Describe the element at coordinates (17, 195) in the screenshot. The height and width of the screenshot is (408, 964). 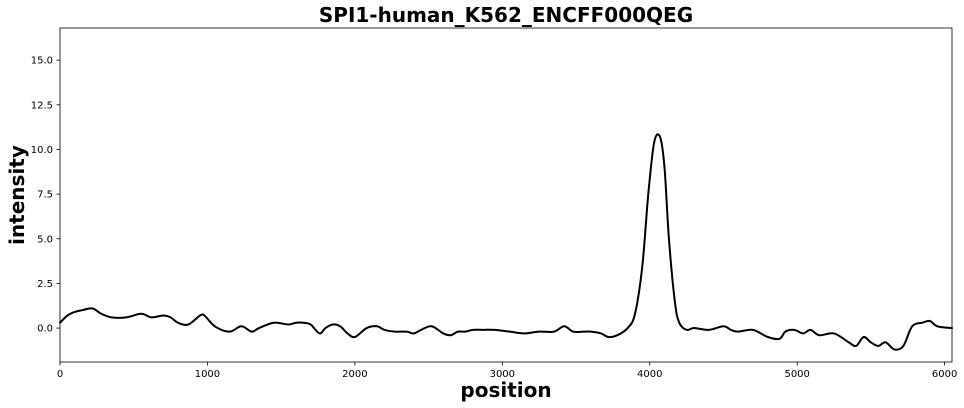
I see `y-axis-label: intensity` at that location.